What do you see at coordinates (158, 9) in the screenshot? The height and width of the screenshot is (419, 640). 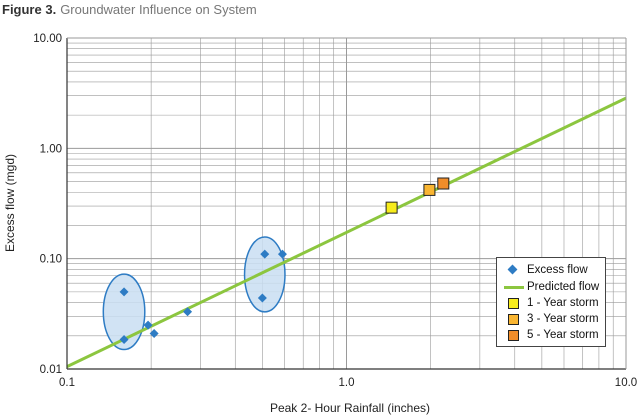 I see `figure-caption: Groundwater Influence on System` at bounding box center [158, 9].